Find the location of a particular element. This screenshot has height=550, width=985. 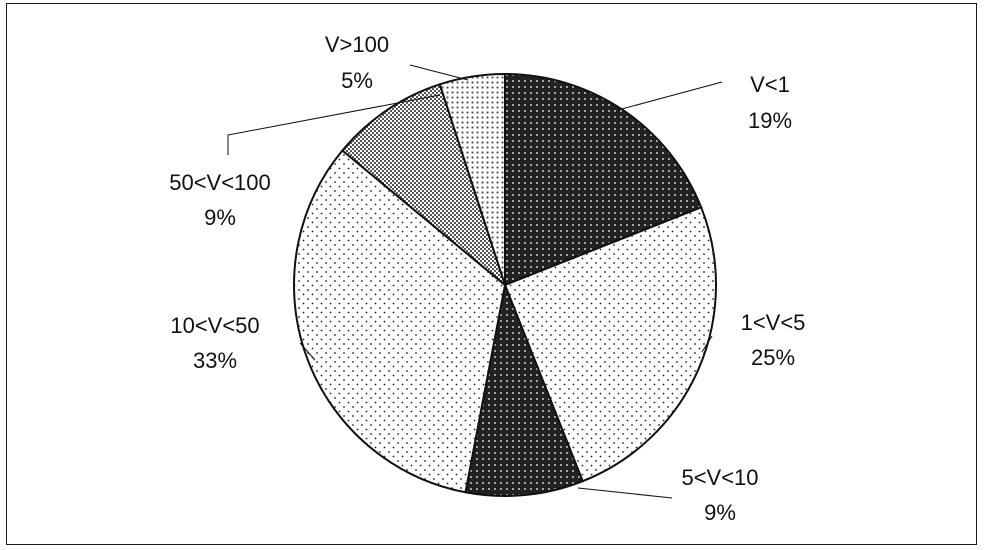

slice-label-4: 50<V<100 is located at coordinates (220, 182).